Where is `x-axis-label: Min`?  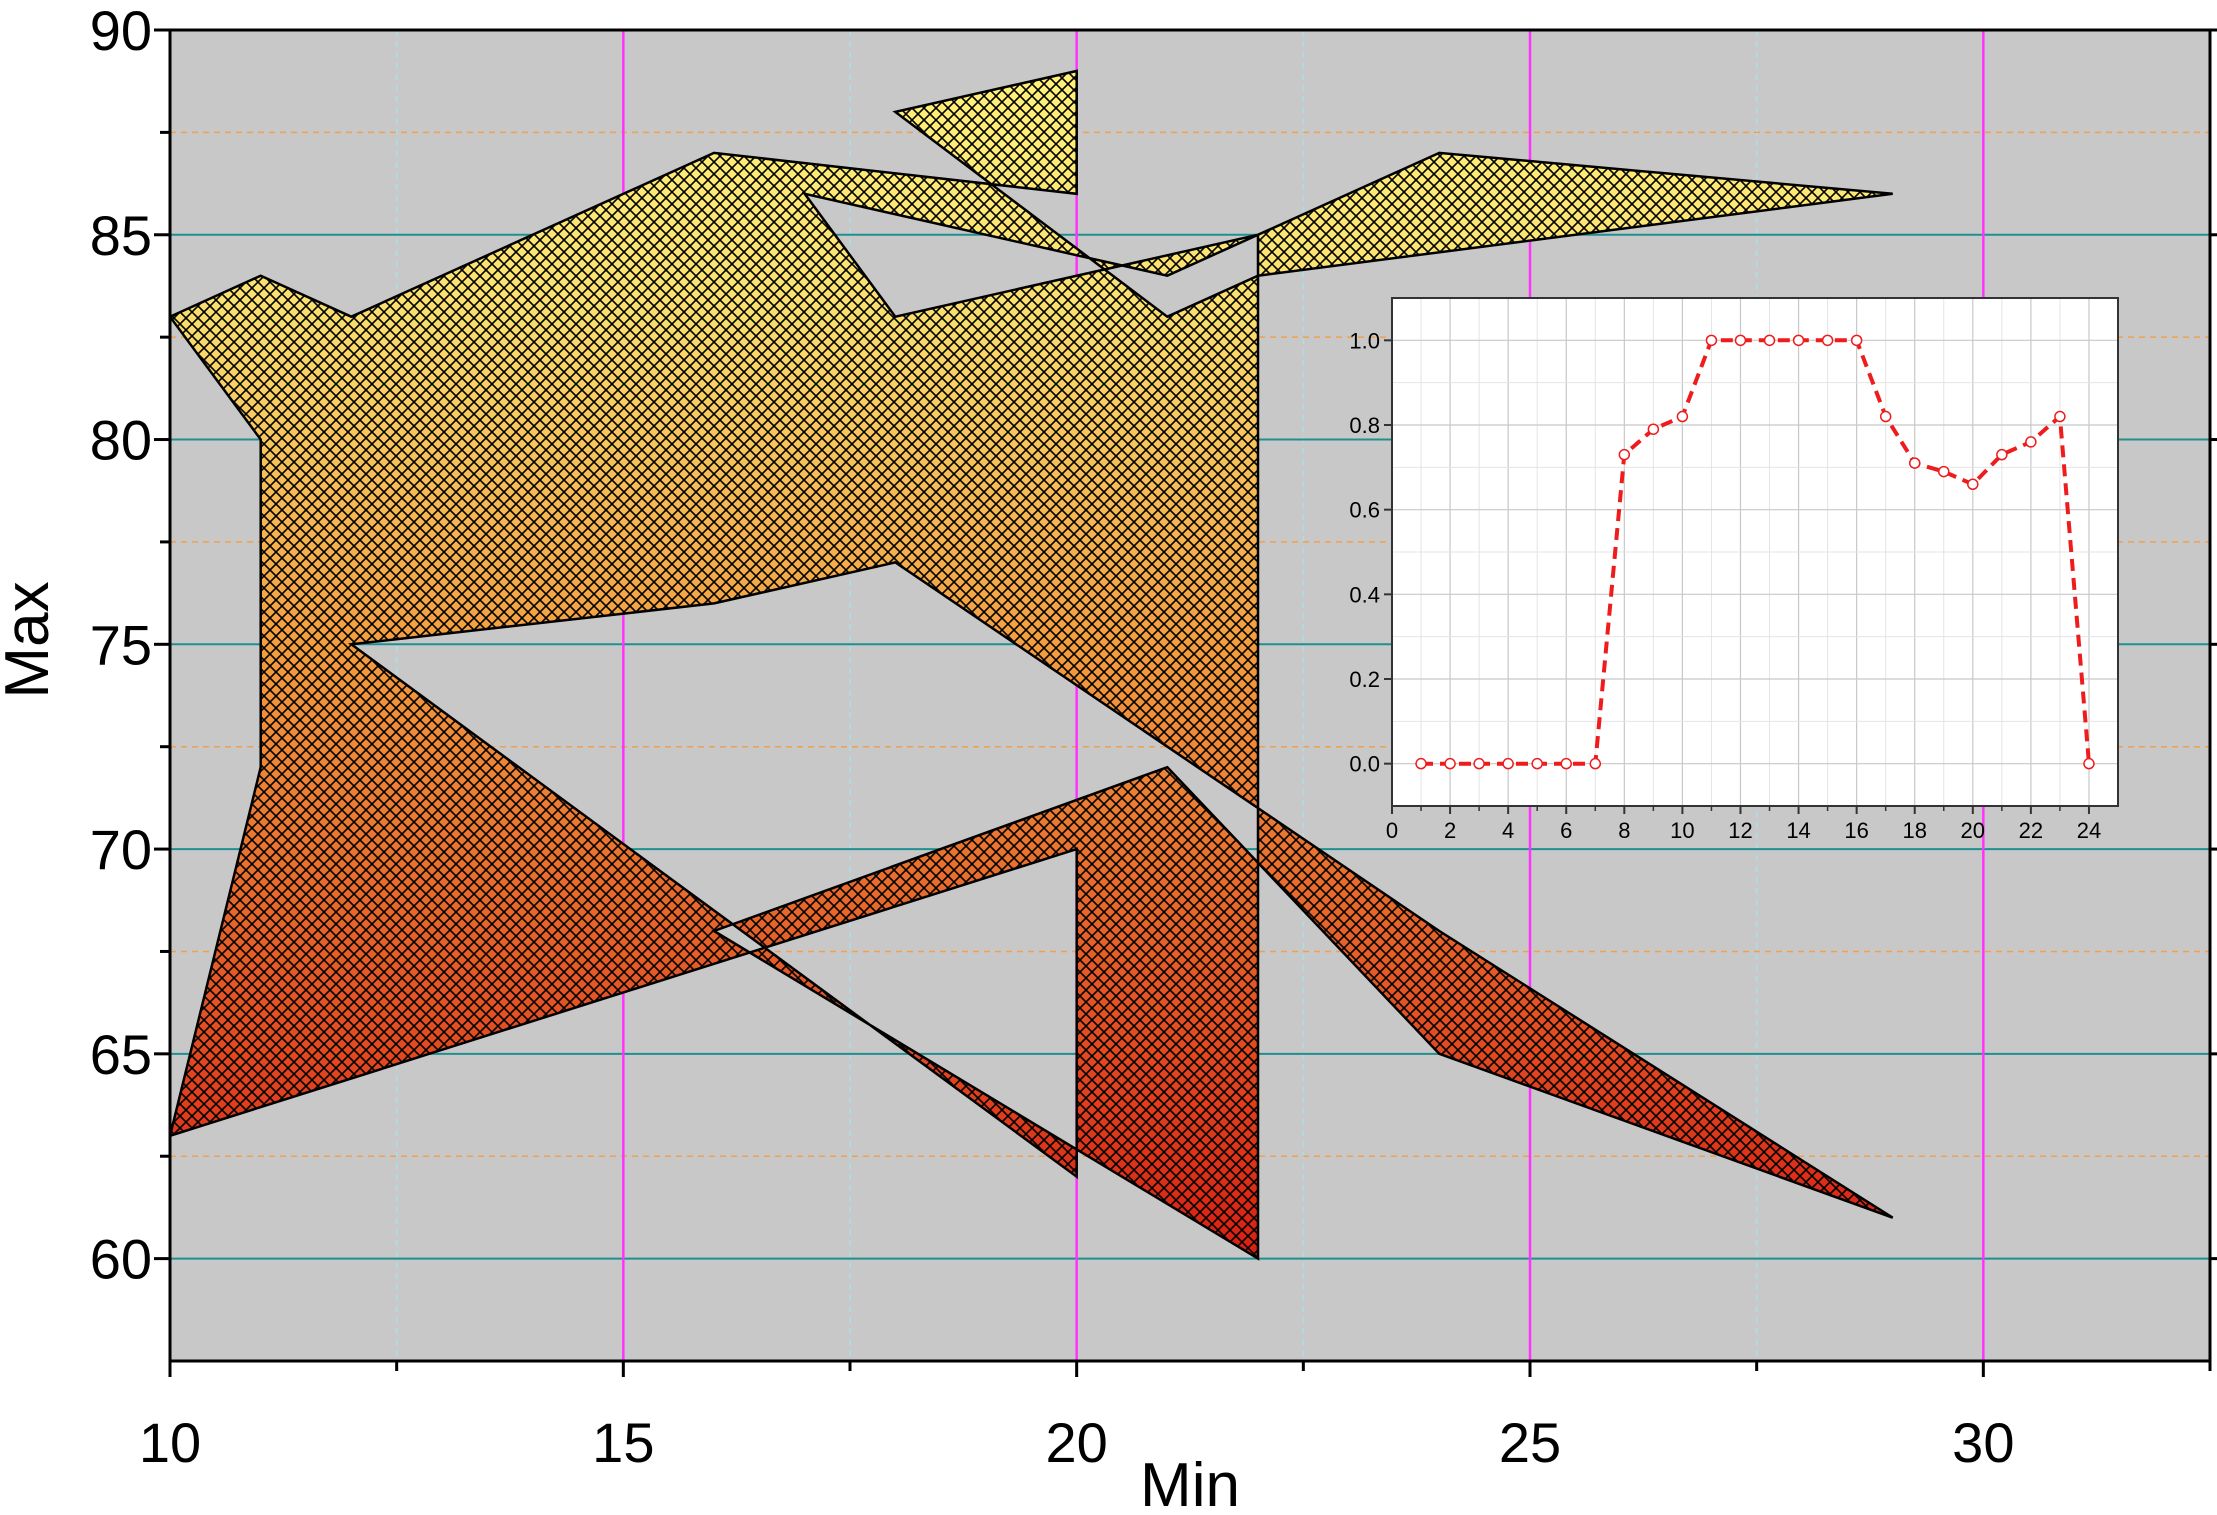 x-axis-label: Min is located at coordinates (1190, 1480).